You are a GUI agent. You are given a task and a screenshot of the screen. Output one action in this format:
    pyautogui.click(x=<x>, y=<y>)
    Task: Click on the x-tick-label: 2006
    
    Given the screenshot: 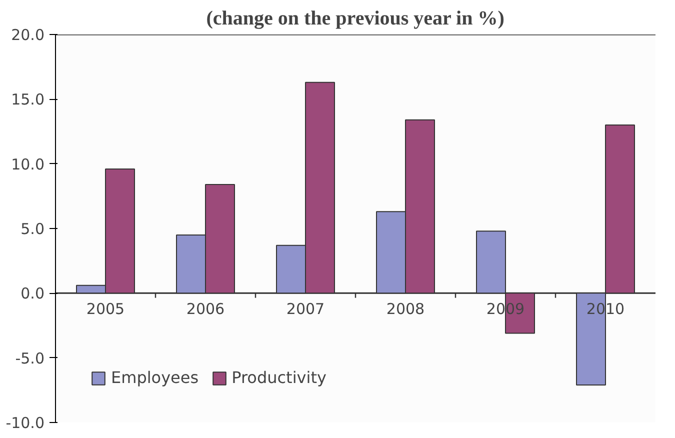 What is the action you would take?
    pyautogui.click(x=205, y=309)
    